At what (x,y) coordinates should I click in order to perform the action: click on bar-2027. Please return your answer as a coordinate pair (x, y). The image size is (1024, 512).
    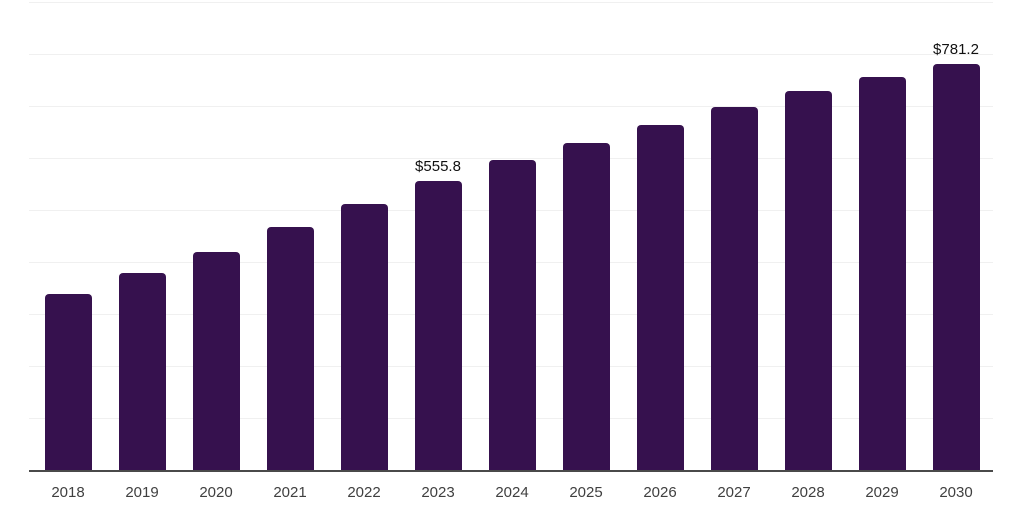
    Looking at the image, I should click on (734, 288).